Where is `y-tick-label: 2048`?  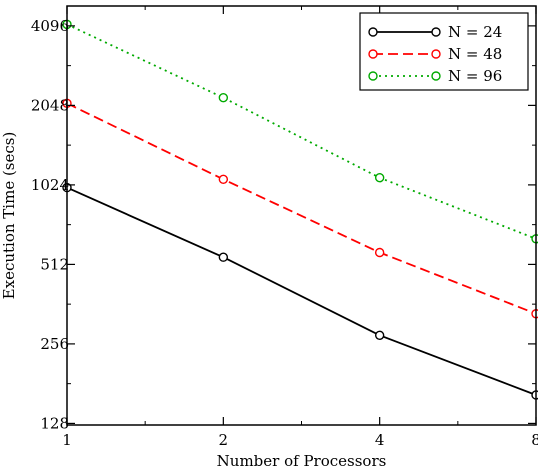
y-tick-label: 2048 is located at coordinates (50, 105).